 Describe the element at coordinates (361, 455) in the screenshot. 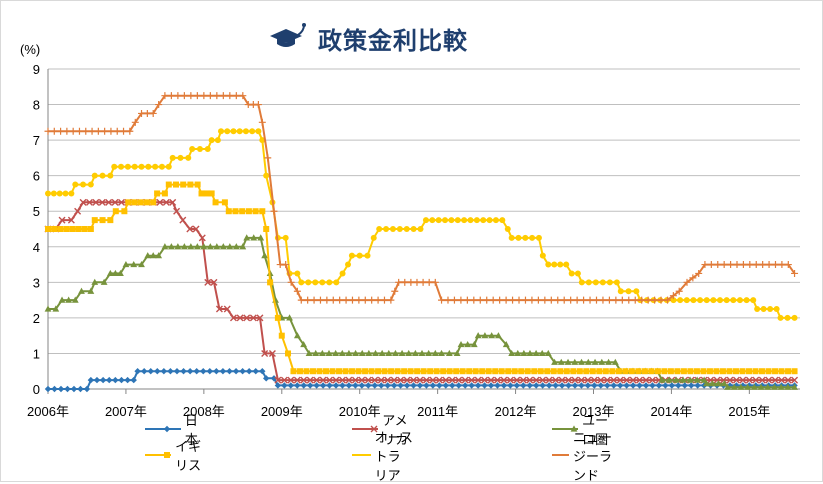

I see `legend-swatch` at that location.